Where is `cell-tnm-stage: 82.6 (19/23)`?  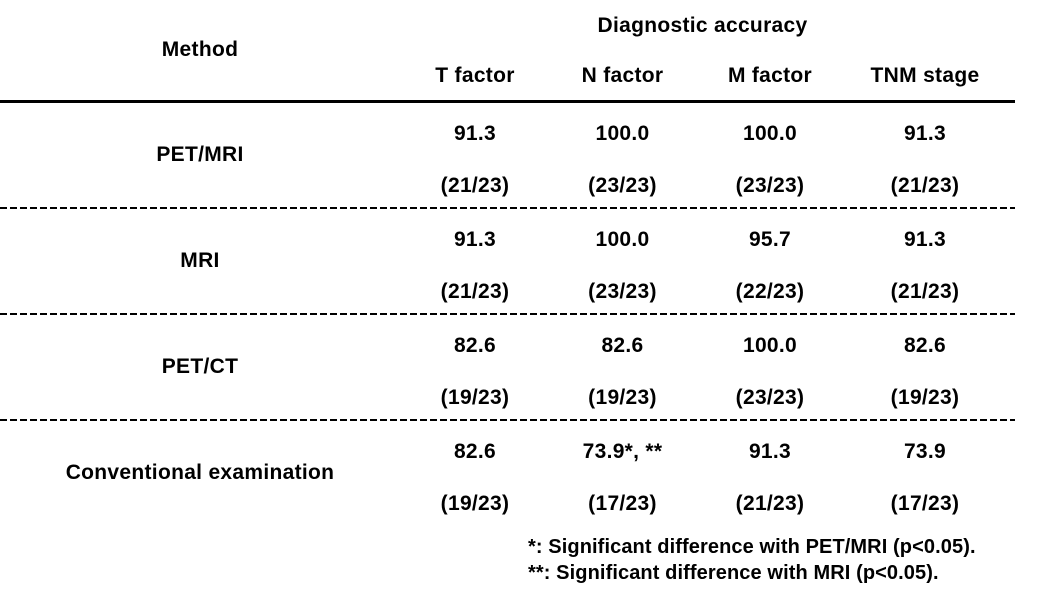 cell-tnm-stage: 82.6 (19/23) is located at coordinates (925, 367).